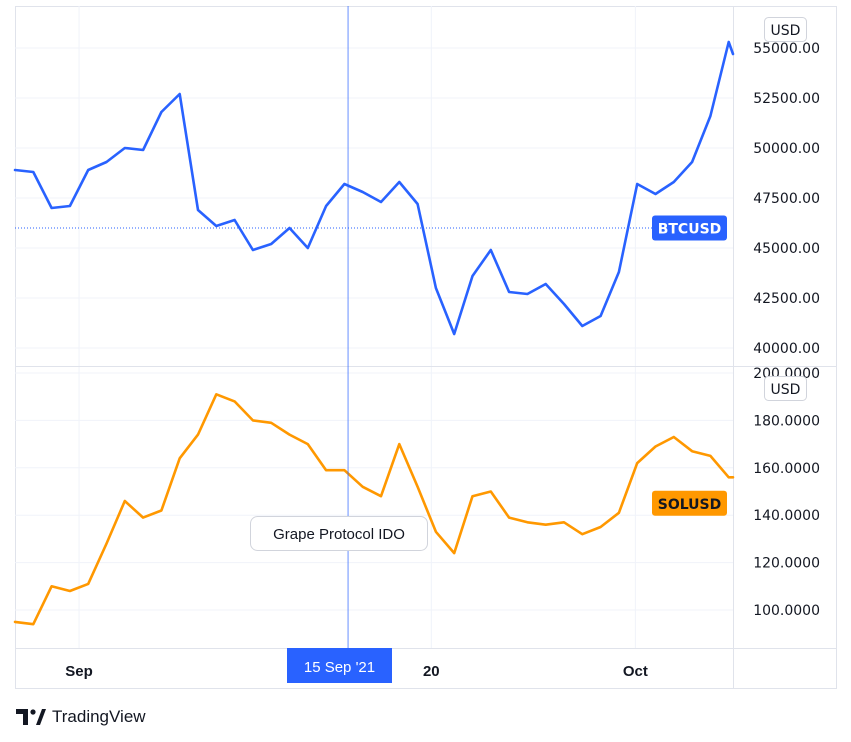  I want to click on tradingview-logo: TradingView, so click(81, 717).